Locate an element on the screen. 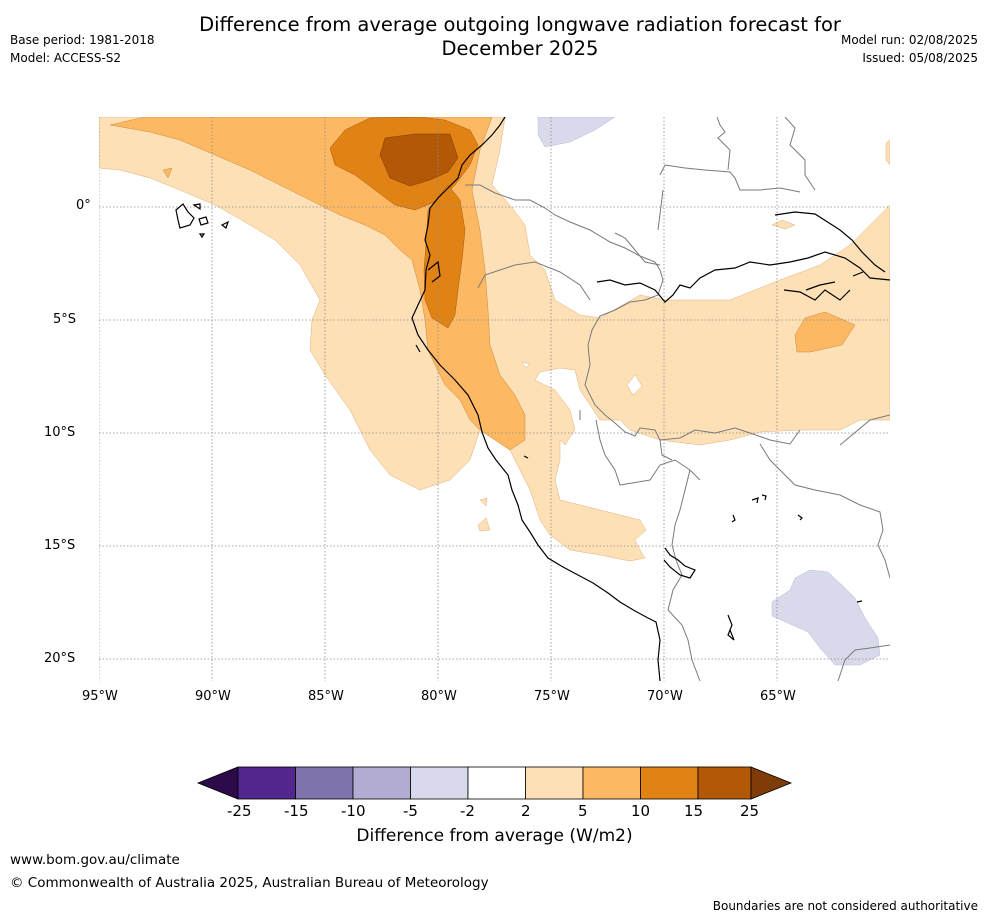  colorbar-swatch-neutral is located at coordinates (496, 783).